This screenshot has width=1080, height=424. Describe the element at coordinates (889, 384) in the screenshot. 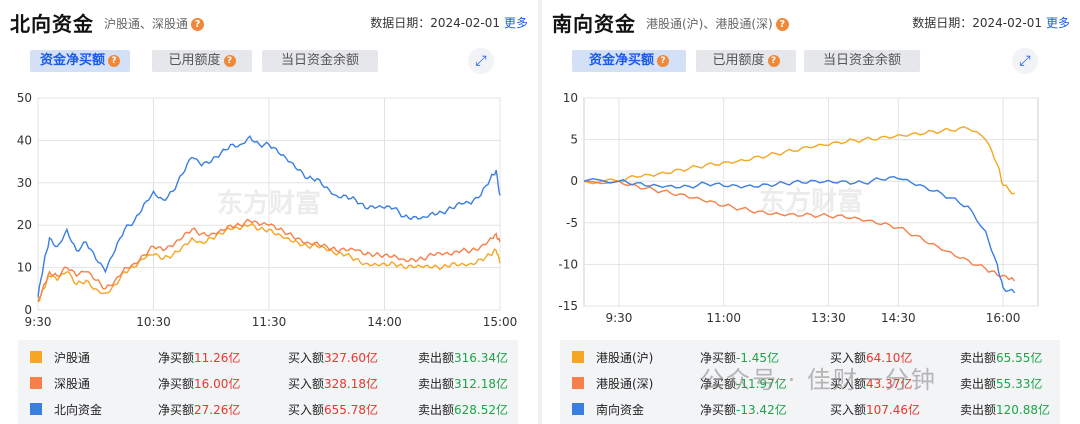

I see `legend-field-value: 43.37亿` at that location.